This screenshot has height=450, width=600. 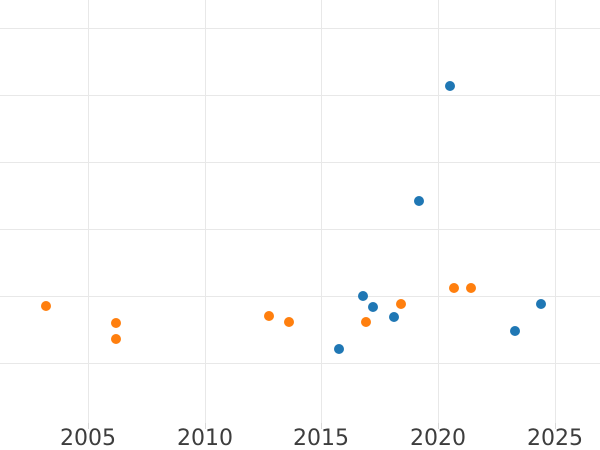 What do you see at coordinates (205, 211) in the screenshot?
I see `x-gridline-2010` at bounding box center [205, 211].